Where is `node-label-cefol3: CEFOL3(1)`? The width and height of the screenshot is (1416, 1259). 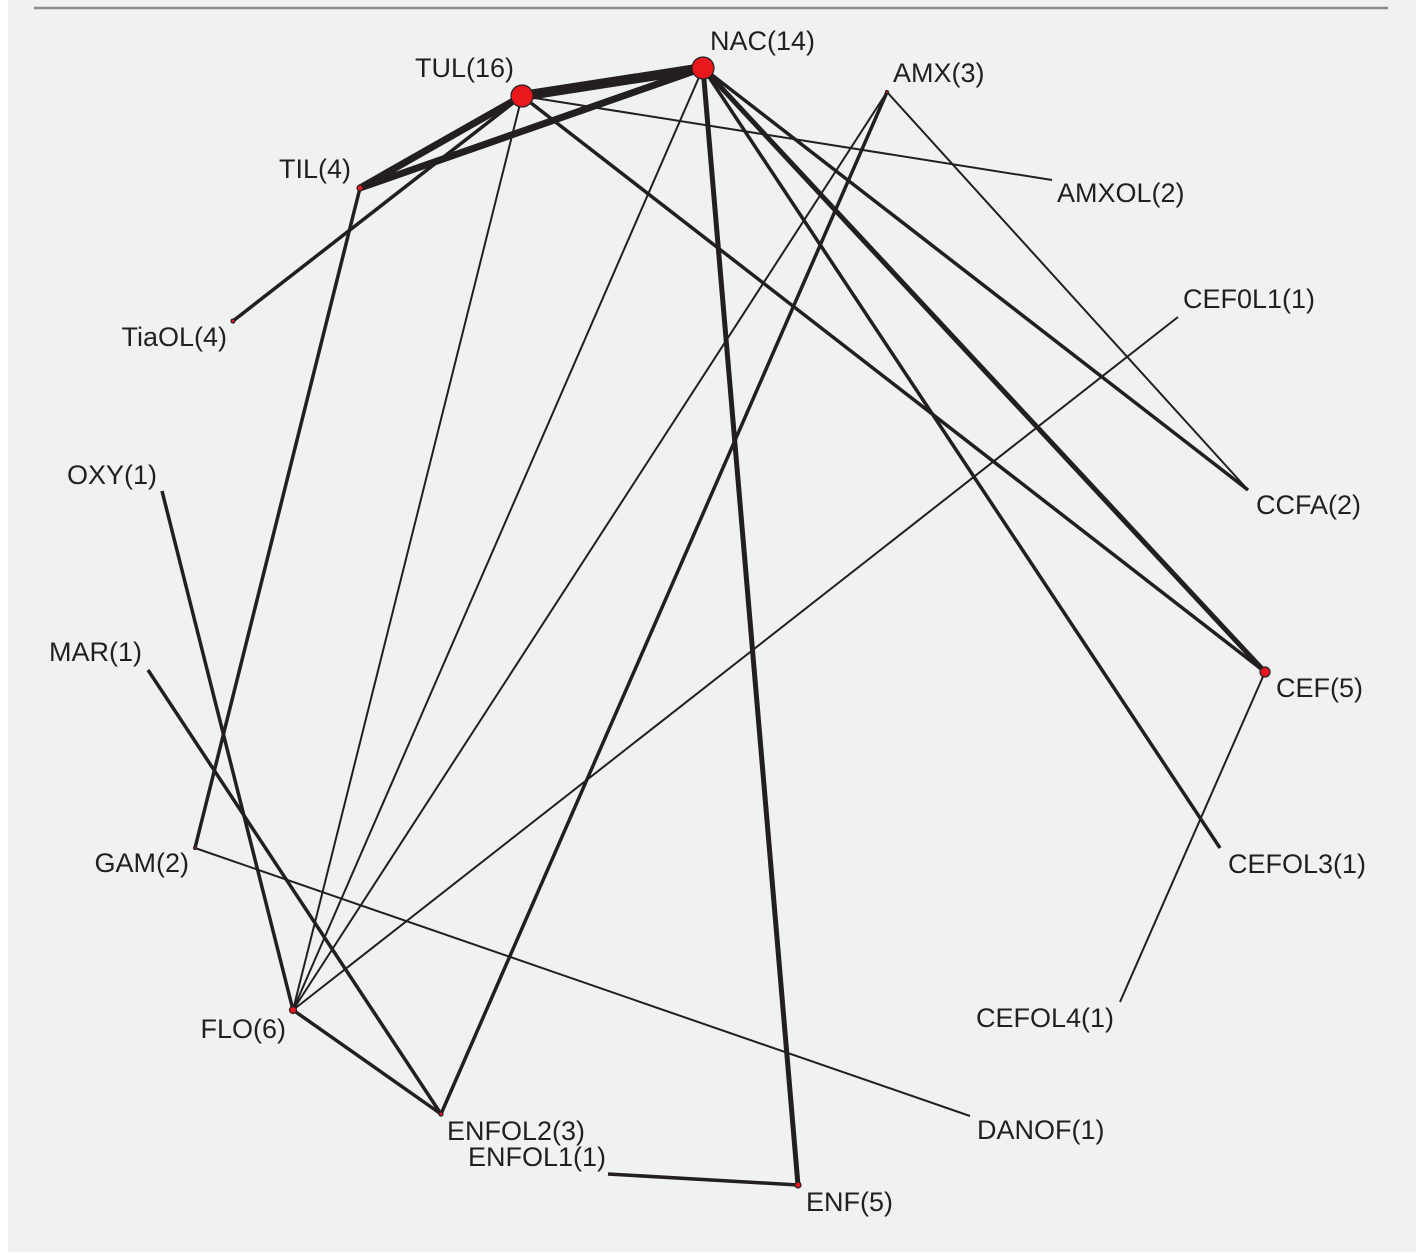
node-label-cefol3: CEFOL3(1) is located at coordinates (1297, 864).